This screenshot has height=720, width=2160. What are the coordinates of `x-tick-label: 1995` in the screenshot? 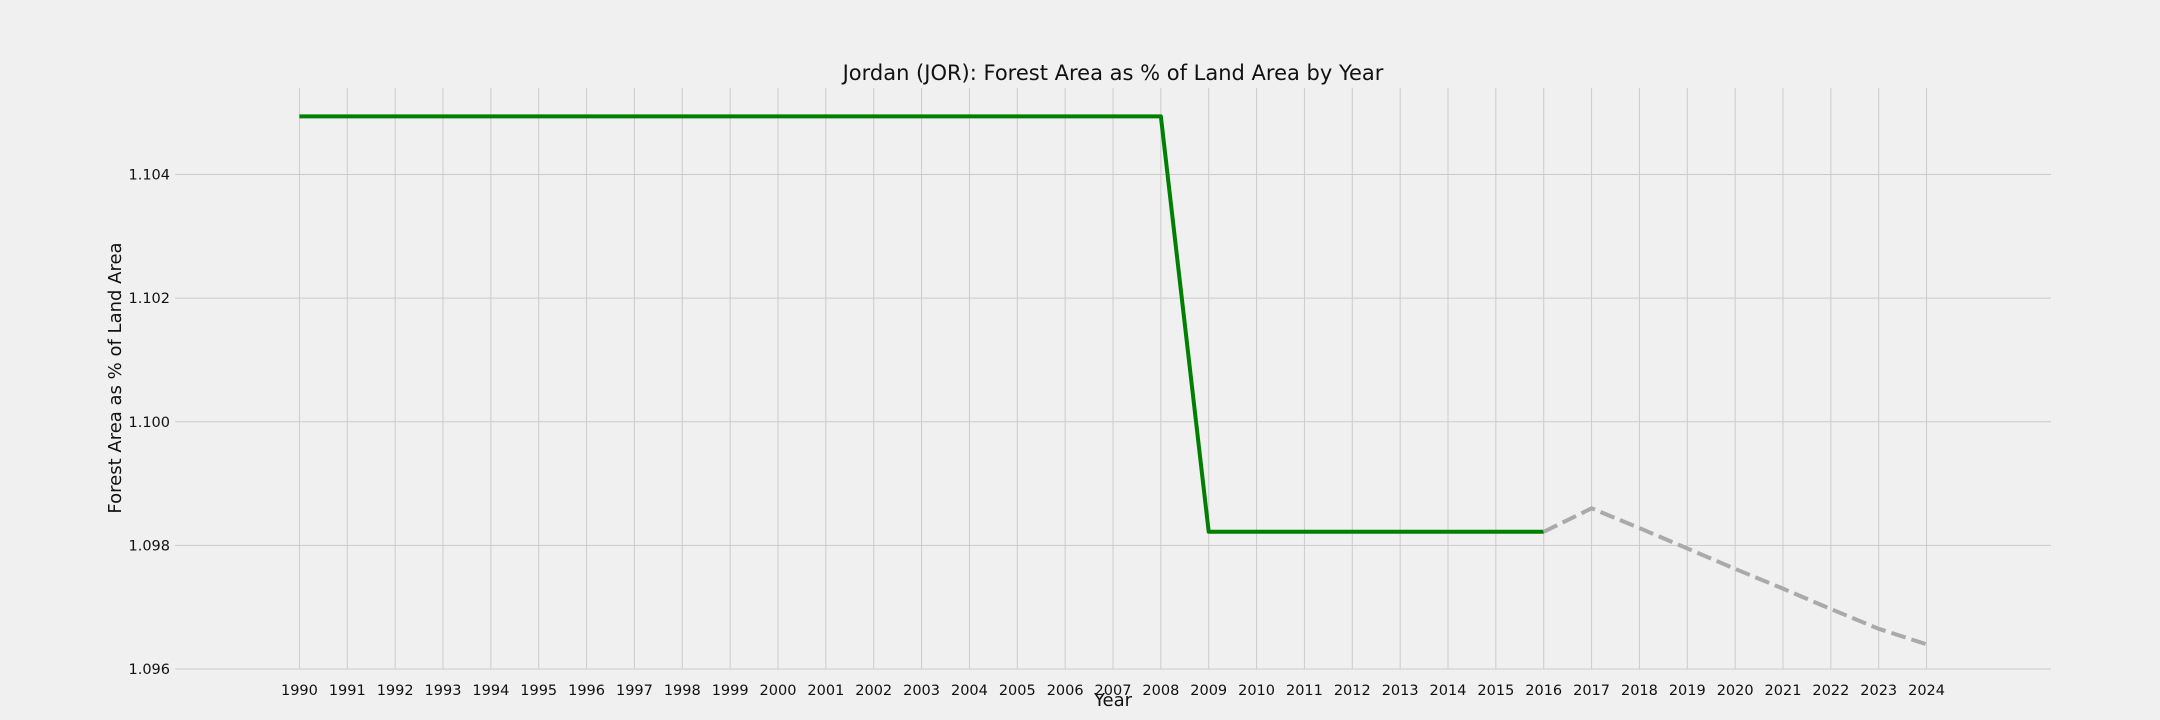 It's located at (538, 691).